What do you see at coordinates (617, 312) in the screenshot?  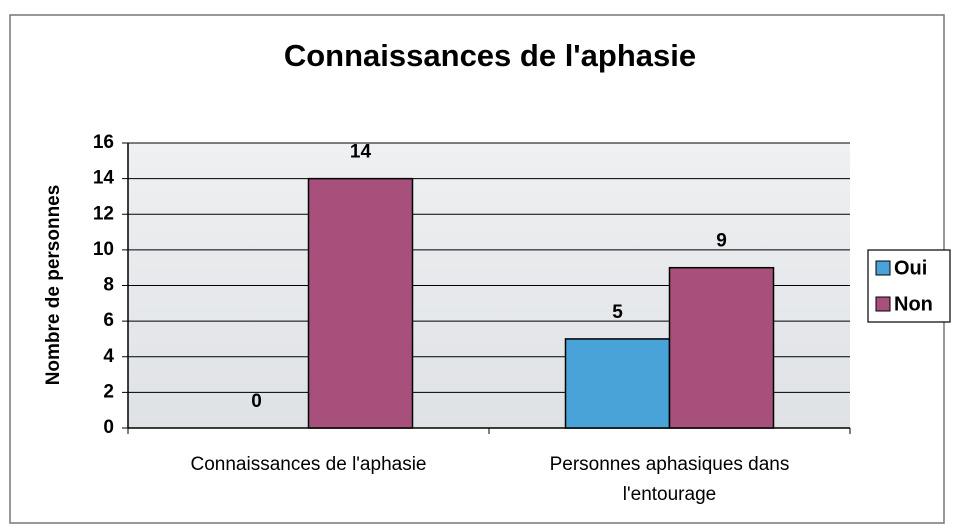 I see `data-label: 5` at bounding box center [617, 312].